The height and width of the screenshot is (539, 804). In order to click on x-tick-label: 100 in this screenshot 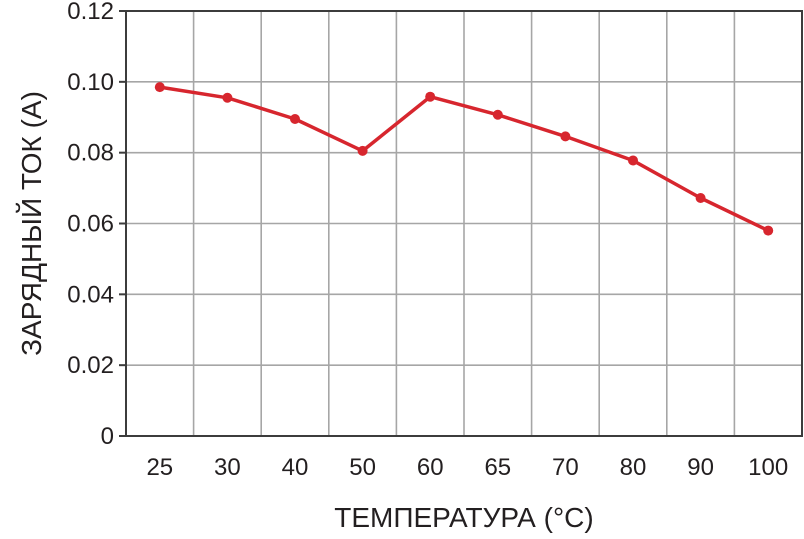, I will do `click(768, 467)`.